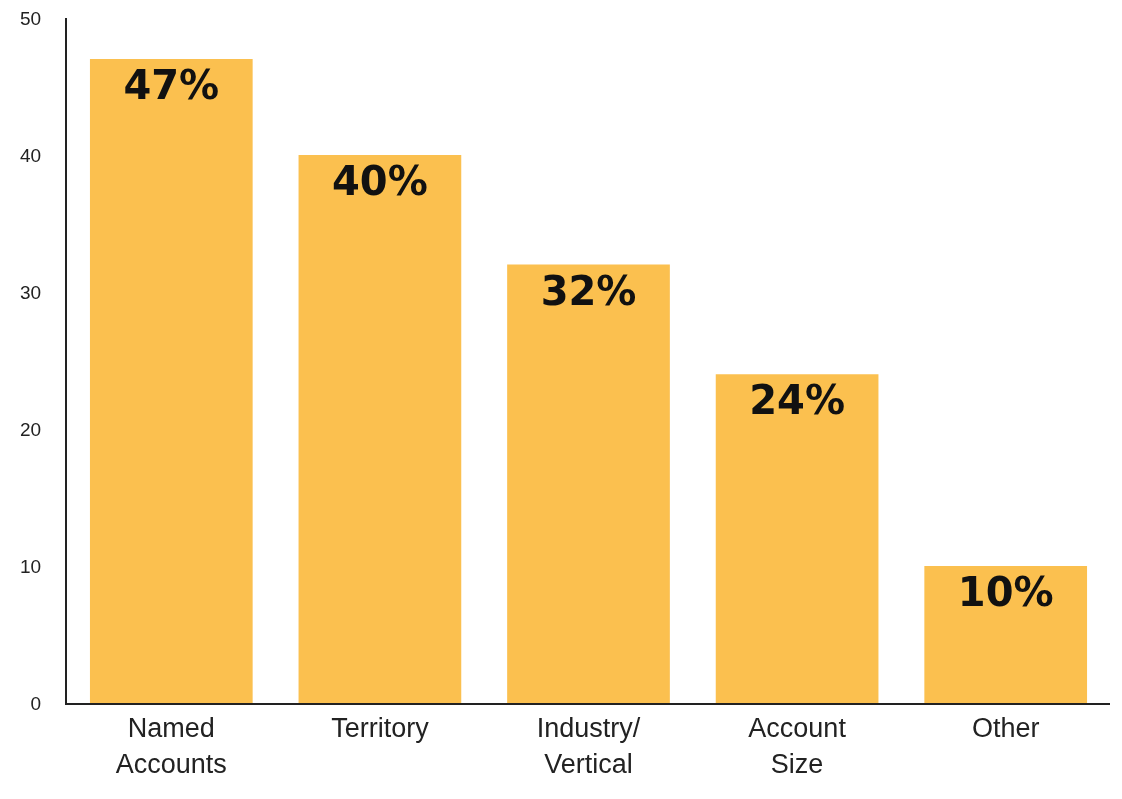  What do you see at coordinates (171, 746) in the screenshot?
I see `x-tick-label: Named Accounts` at bounding box center [171, 746].